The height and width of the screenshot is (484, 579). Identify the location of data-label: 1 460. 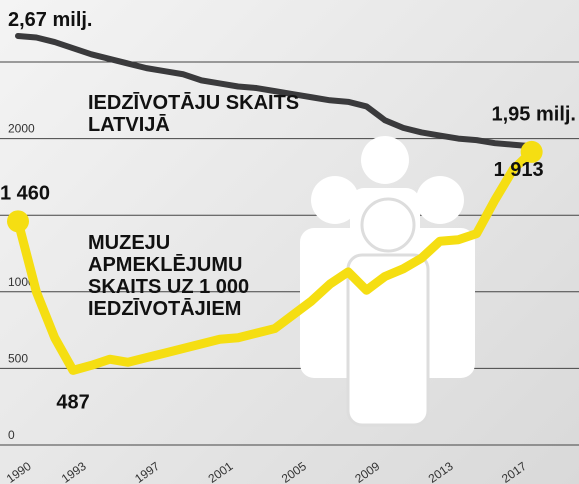
(25, 193).